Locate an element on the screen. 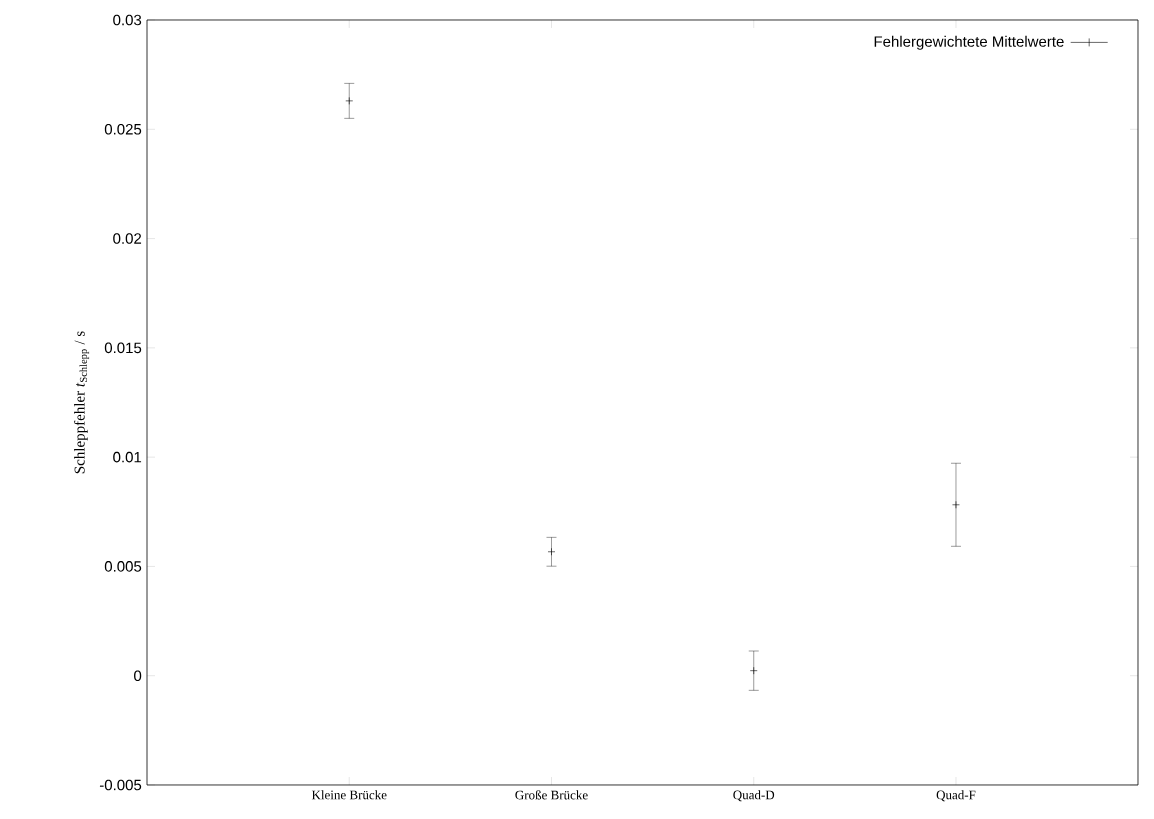 This screenshot has height=819, width=1154. y-tick-label: 0 is located at coordinates (138, 676).